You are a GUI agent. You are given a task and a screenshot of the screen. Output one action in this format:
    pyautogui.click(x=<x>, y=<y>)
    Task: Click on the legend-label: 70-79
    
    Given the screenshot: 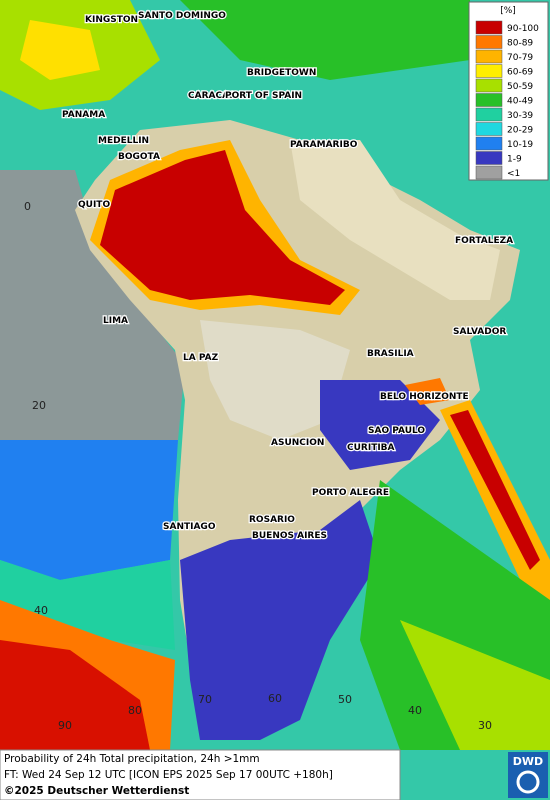 What is the action you would take?
    pyautogui.click(x=520, y=58)
    